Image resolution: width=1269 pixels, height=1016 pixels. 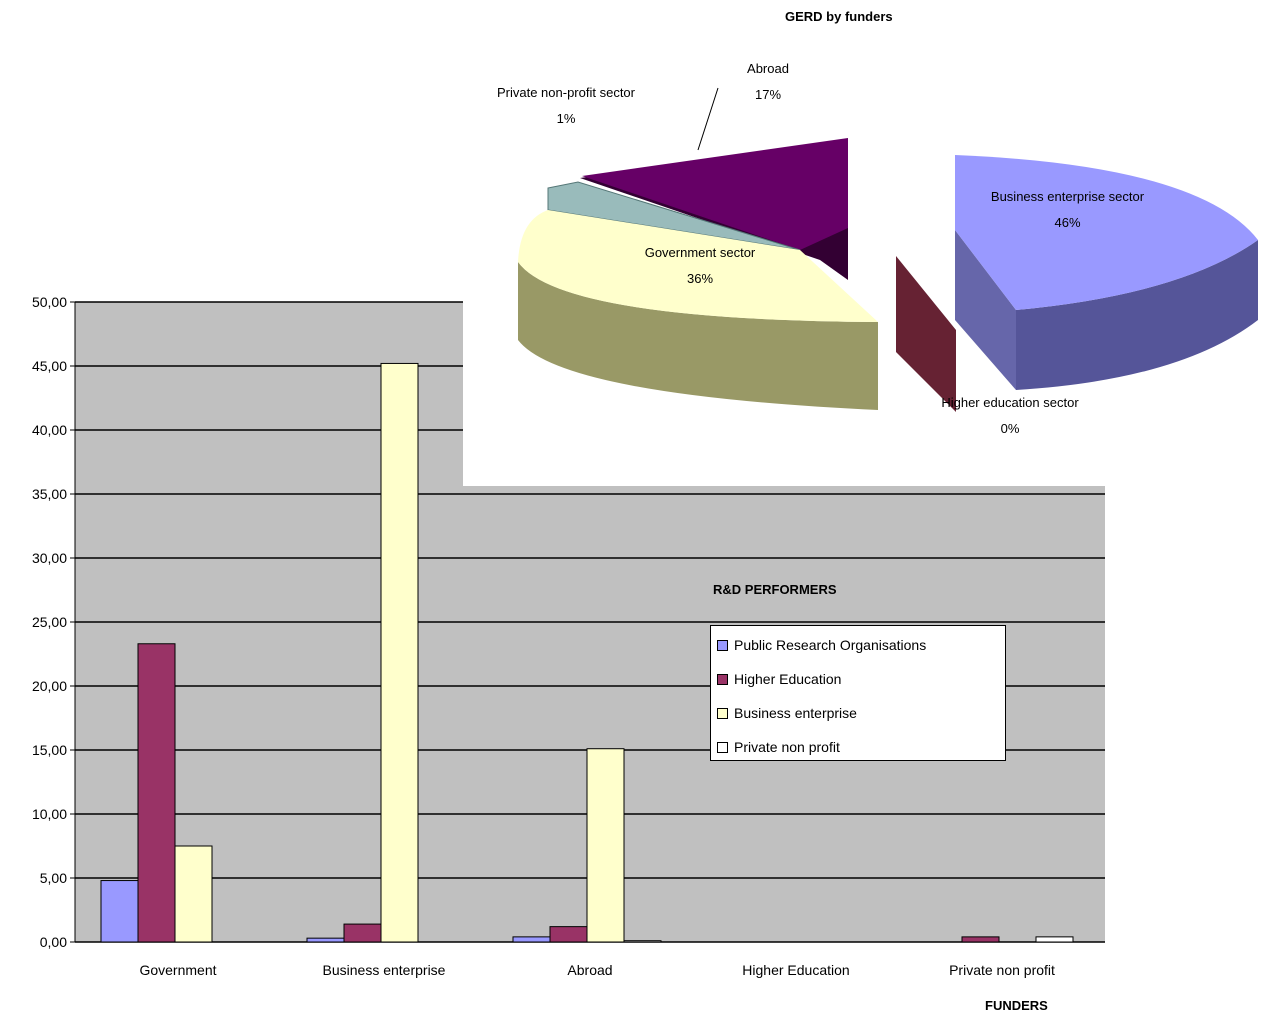 What do you see at coordinates (1067, 210) in the screenshot?
I see `pie-label-business: Business enterprise sector 46%` at bounding box center [1067, 210].